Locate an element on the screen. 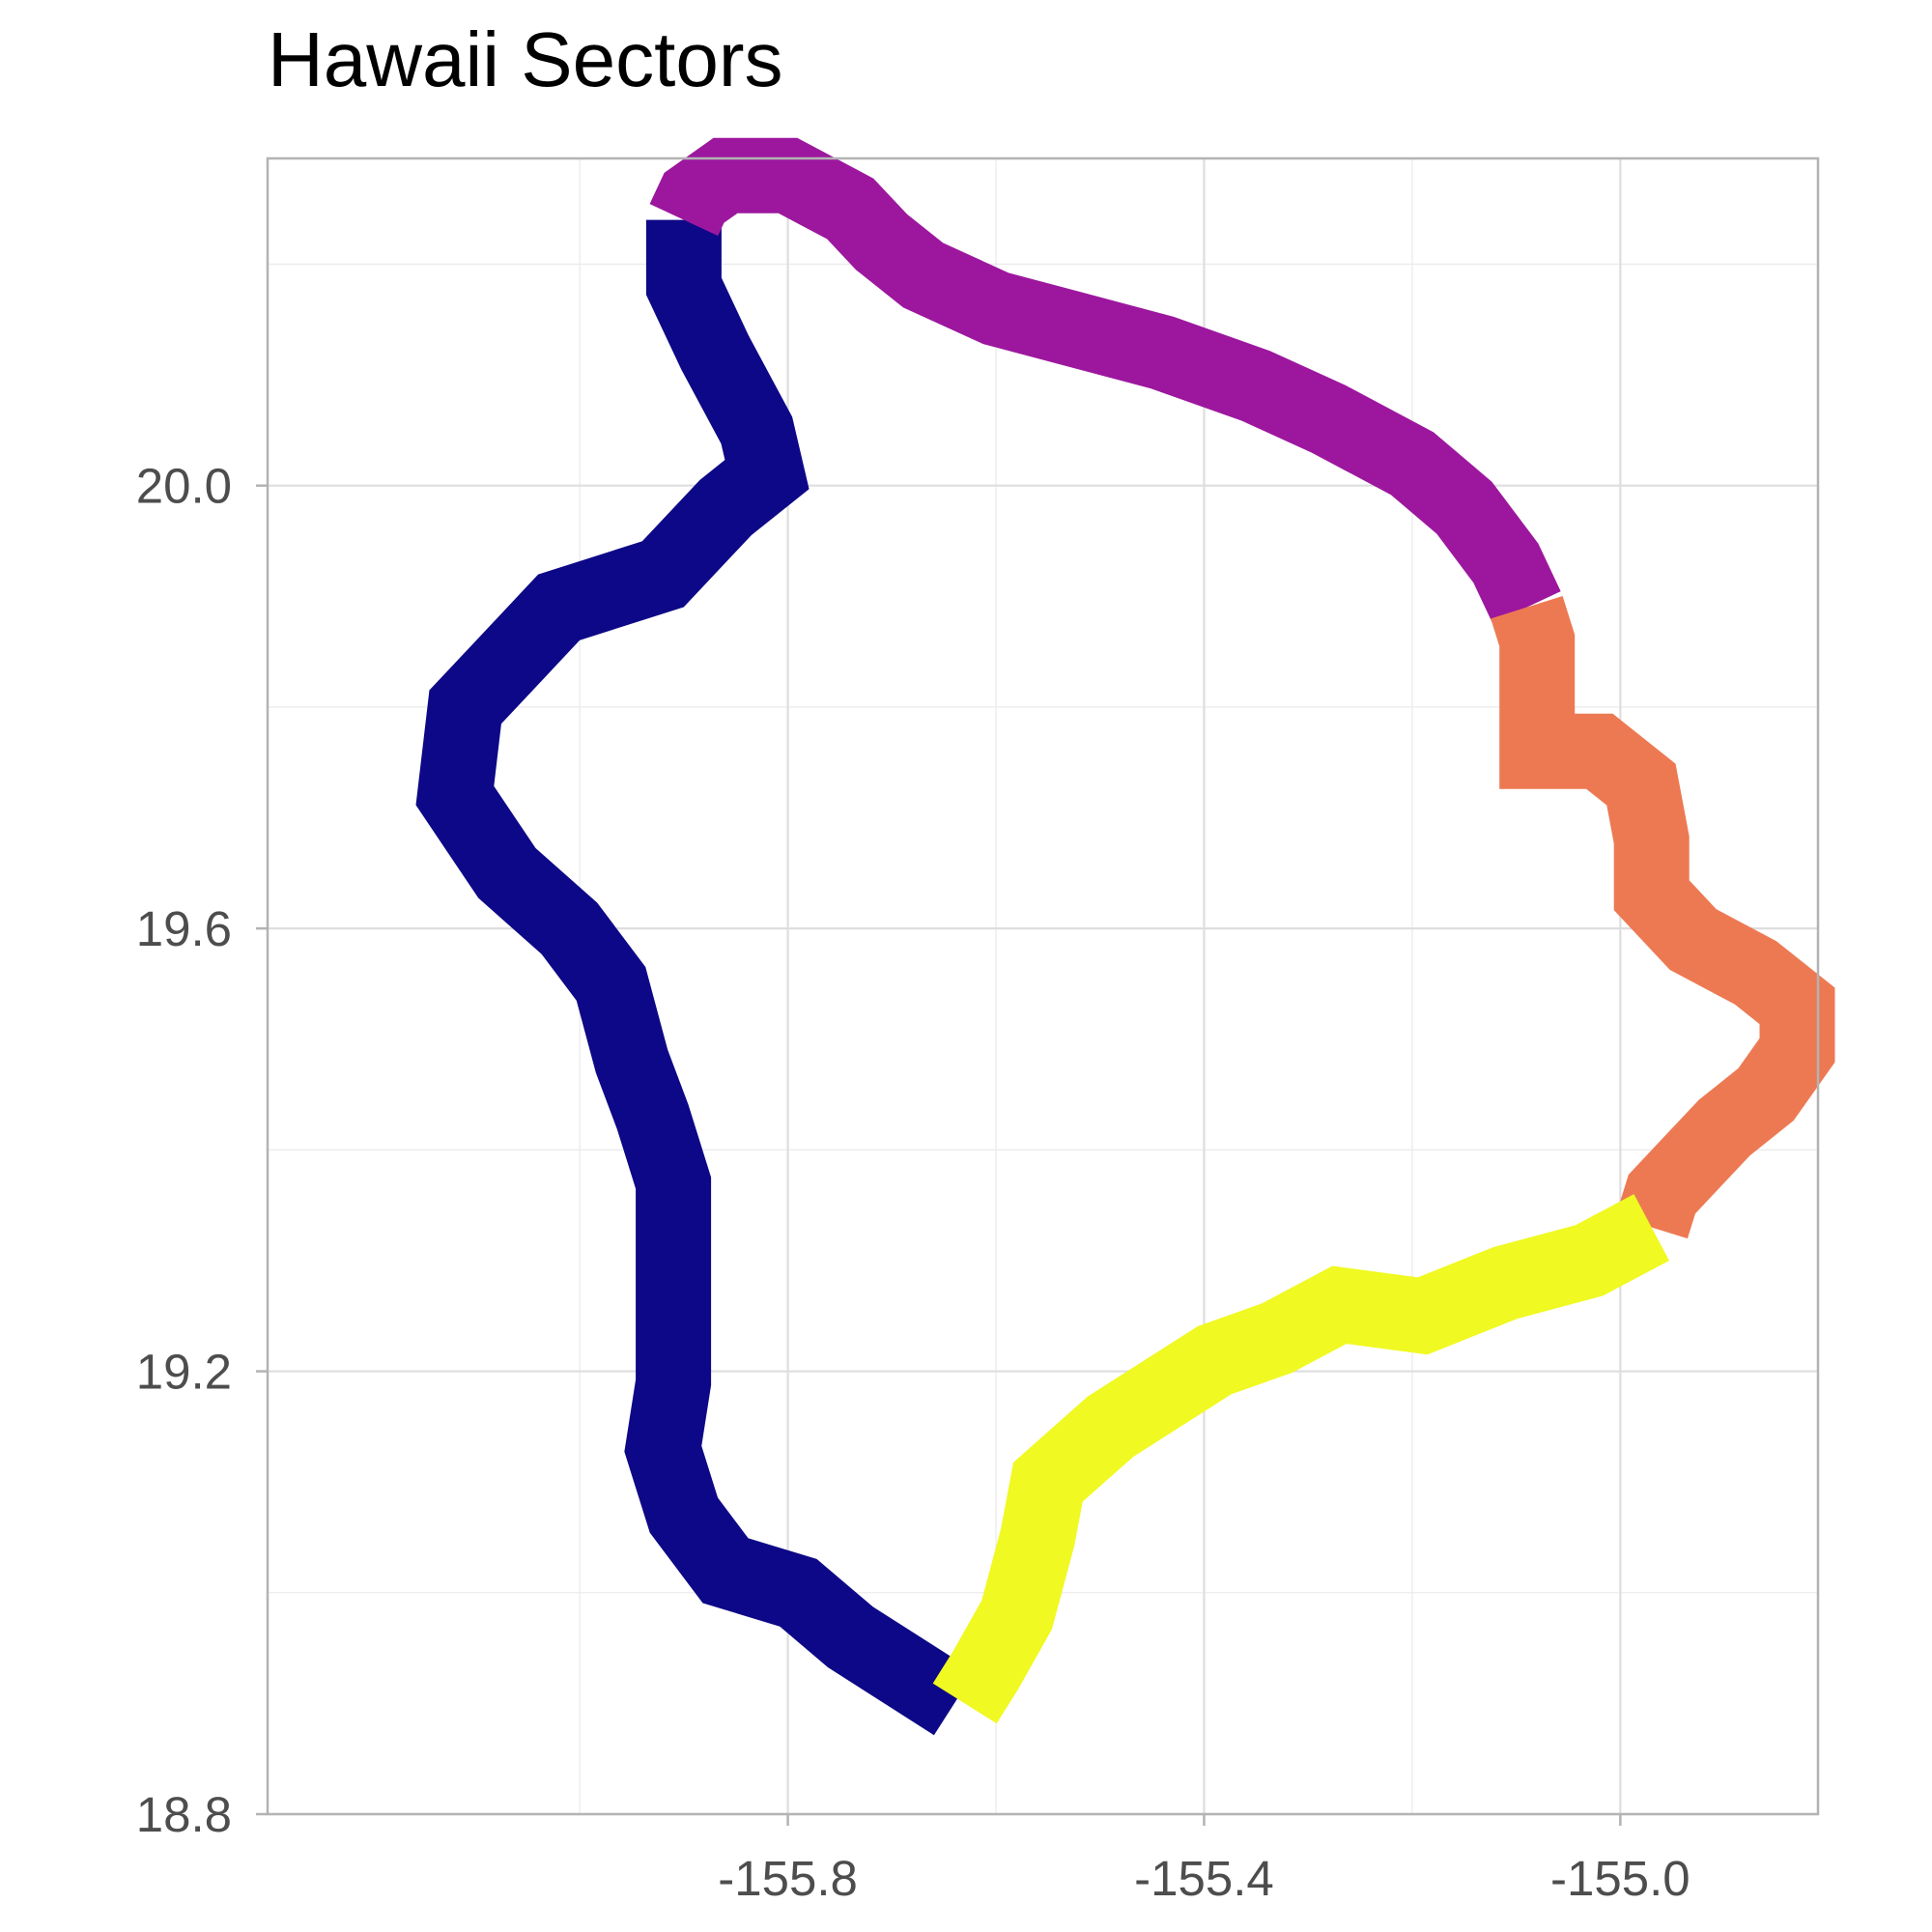  y-tick-label: 19.2 is located at coordinates (184, 1372).